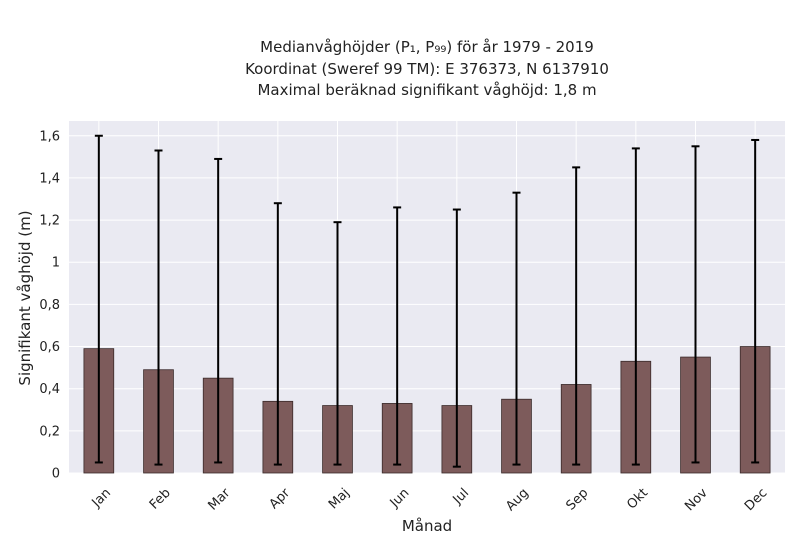 The width and height of the screenshot is (800, 550). Describe the element at coordinates (49, 431) in the screenshot. I see `y-tick-label: 0,2` at that location.